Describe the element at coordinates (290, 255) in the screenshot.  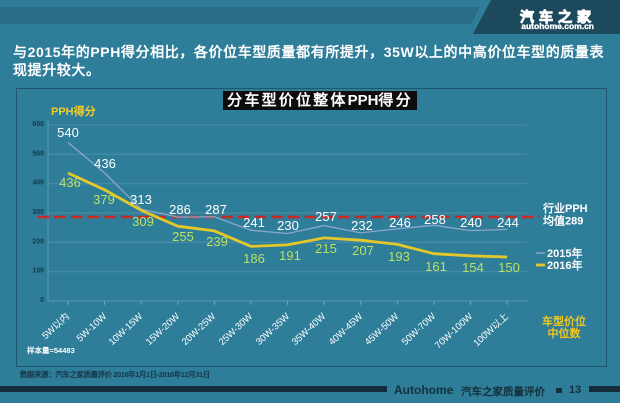
I see `svg-text: 191` at that location.